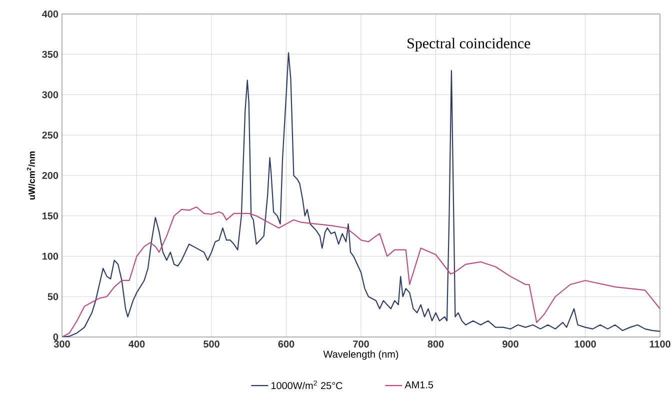 The image size is (672, 407). What do you see at coordinates (212, 344) in the screenshot?
I see `x-tick-label: 500` at bounding box center [212, 344].